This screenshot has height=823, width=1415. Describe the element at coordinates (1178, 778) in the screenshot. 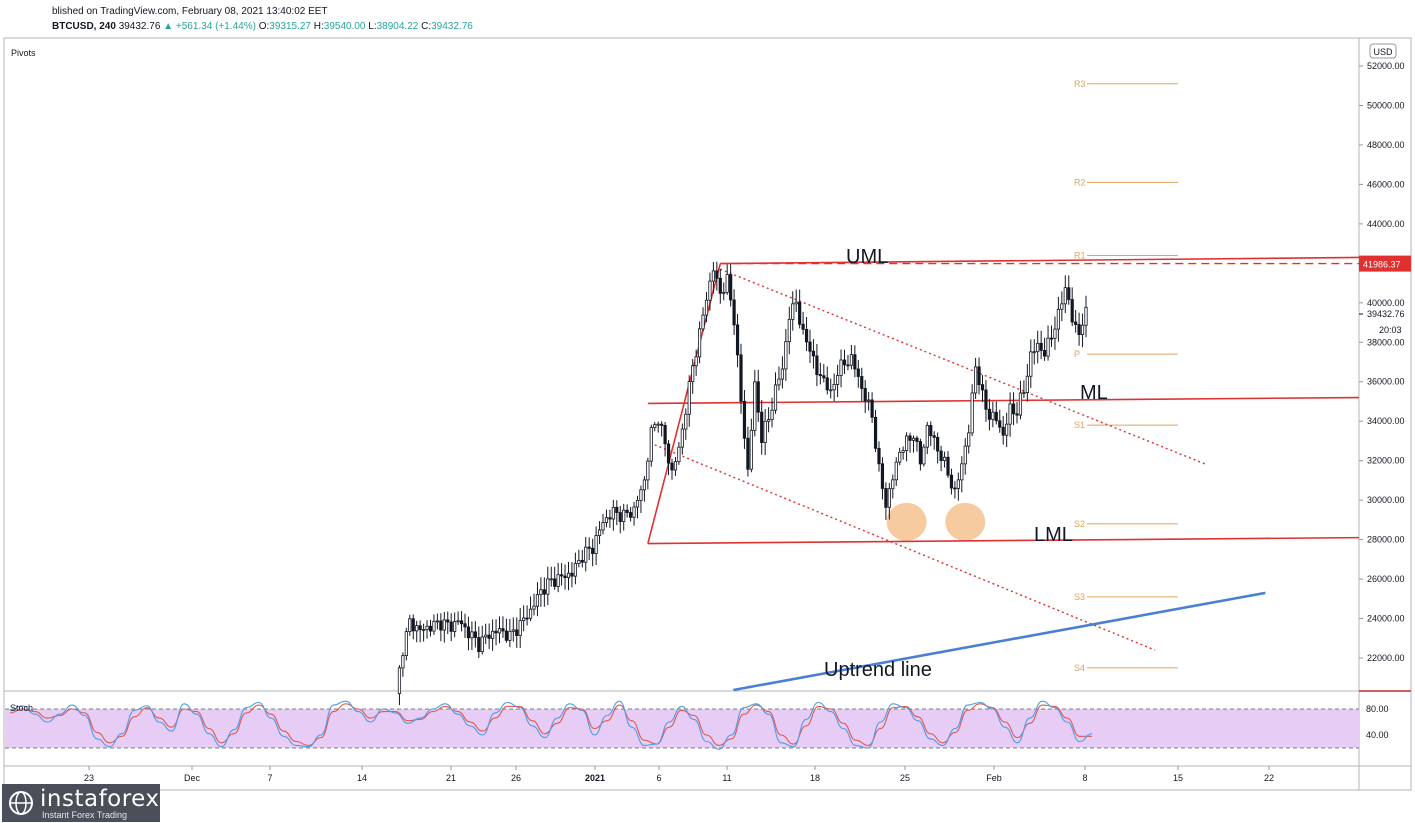

I see `x-tick-label: 15` at that location.